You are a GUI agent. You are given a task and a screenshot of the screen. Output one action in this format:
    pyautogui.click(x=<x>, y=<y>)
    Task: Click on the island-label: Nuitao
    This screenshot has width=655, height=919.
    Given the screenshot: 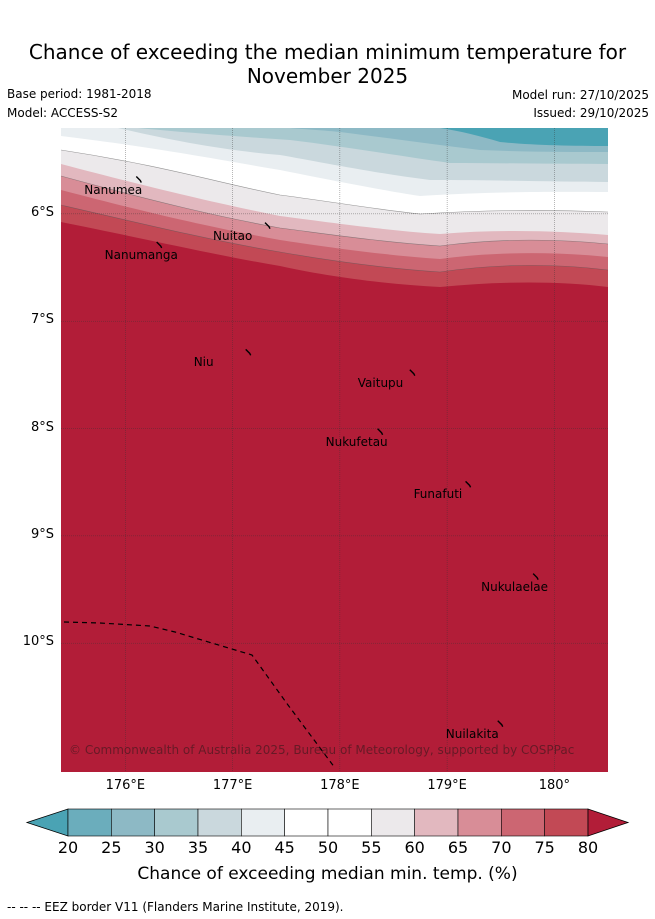 What is the action you would take?
    pyautogui.click(x=233, y=235)
    